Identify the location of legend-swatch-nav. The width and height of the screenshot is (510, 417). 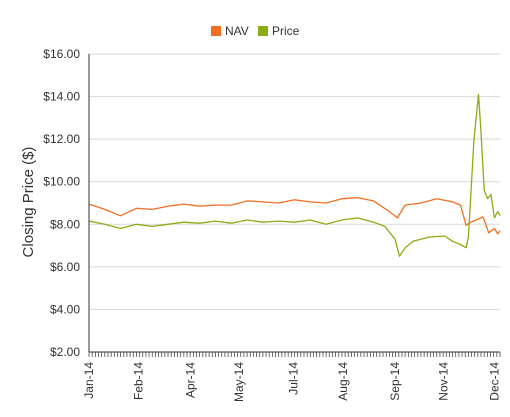
(216, 31).